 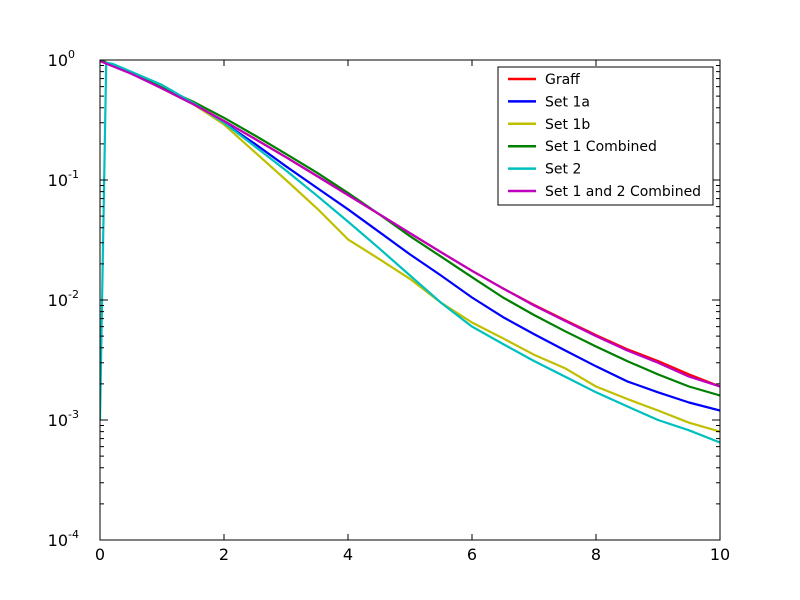 What do you see at coordinates (73, 534) in the screenshot?
I see `y-tick-exponent: -4` at bounding box center [73, 534].